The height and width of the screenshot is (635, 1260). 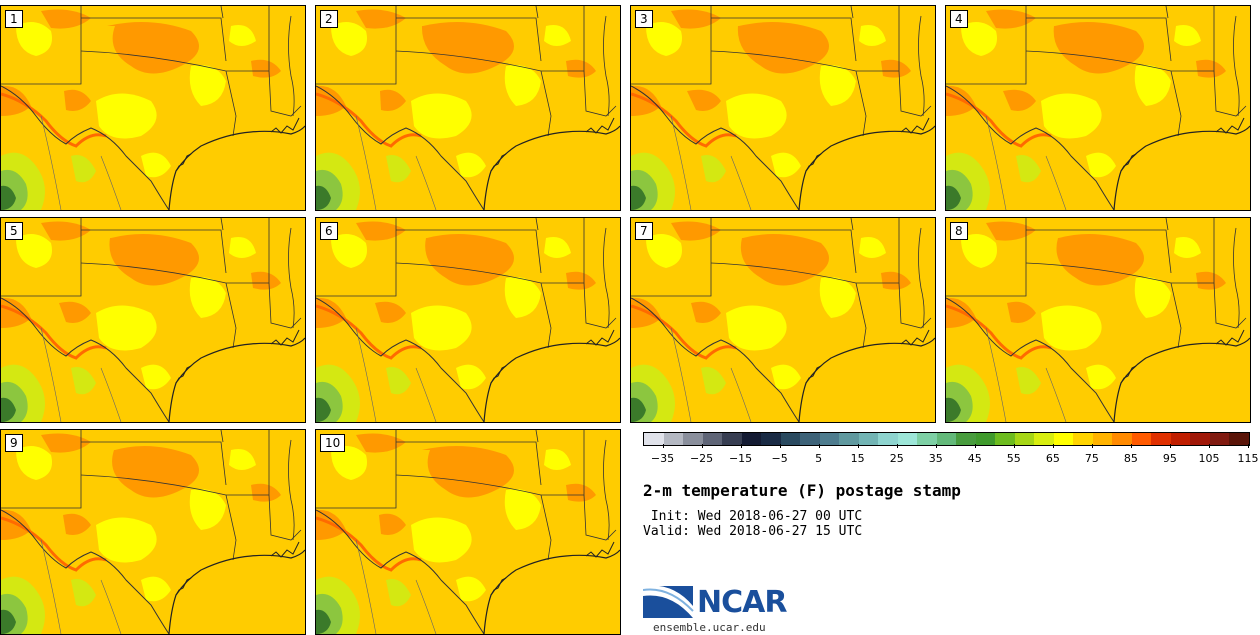 I want to click on panel-member-label: 2, so click(x=329, y=19).